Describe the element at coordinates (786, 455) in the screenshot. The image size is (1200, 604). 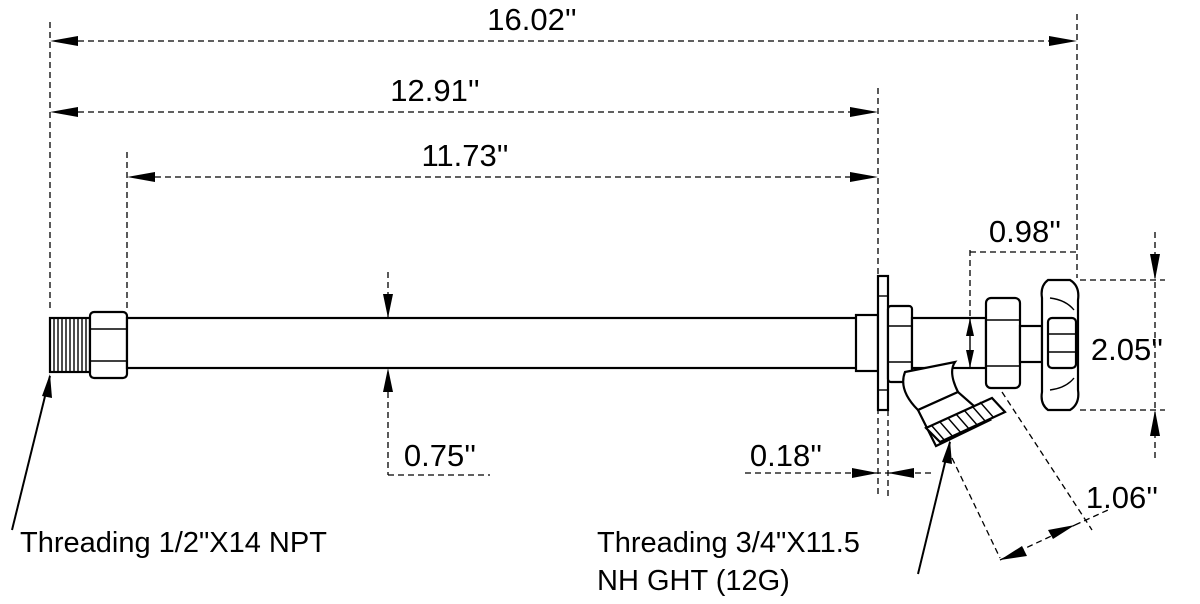
I see `dim-flange-thickness: 0.18''` at that location.